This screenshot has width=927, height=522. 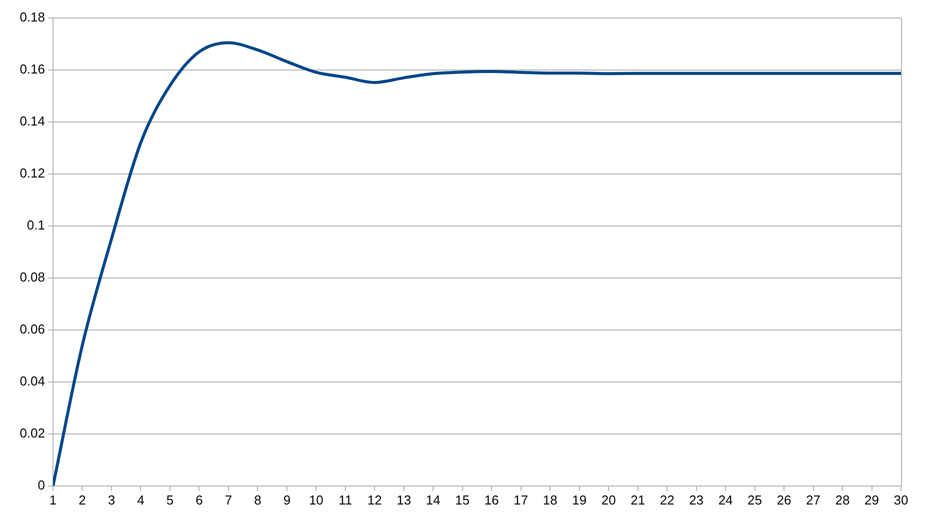 I want to click on x-tick-label: 25, so click(x=755, y=500).